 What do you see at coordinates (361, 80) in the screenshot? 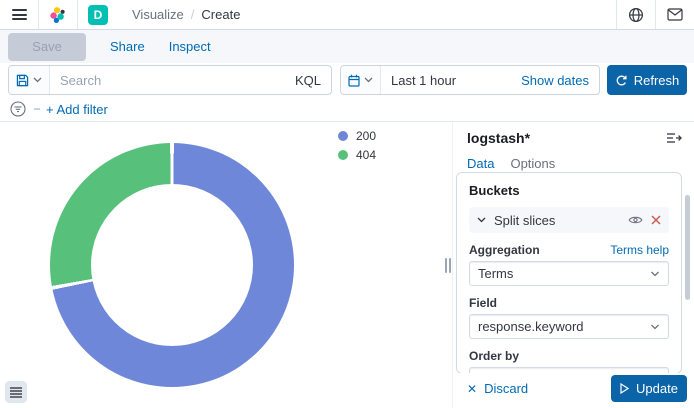
I see `quick-select-time-button` at bounding box center [361, 80].